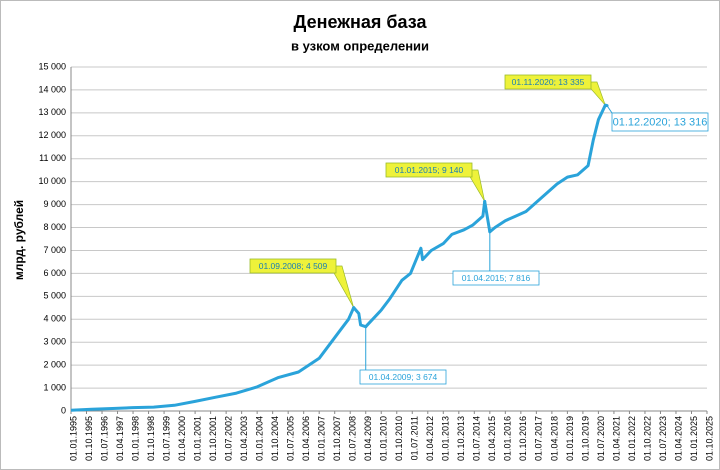 The image size is (720, 470). I want to click on x-tick-label: 01.01.2004, so click(260, 438).